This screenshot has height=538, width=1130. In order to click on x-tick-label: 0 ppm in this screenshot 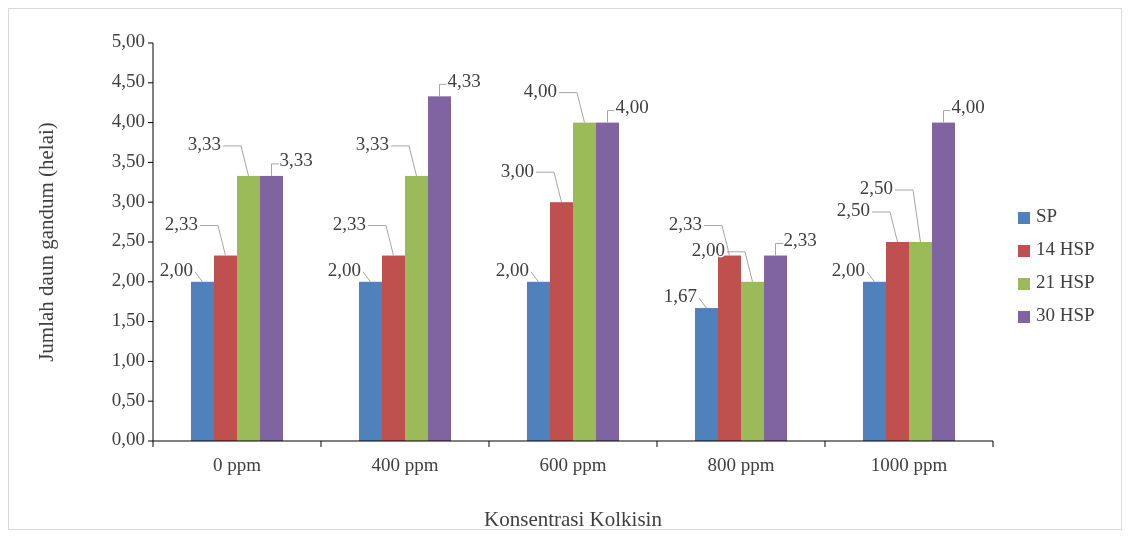, I will do `click(237, 464)`.